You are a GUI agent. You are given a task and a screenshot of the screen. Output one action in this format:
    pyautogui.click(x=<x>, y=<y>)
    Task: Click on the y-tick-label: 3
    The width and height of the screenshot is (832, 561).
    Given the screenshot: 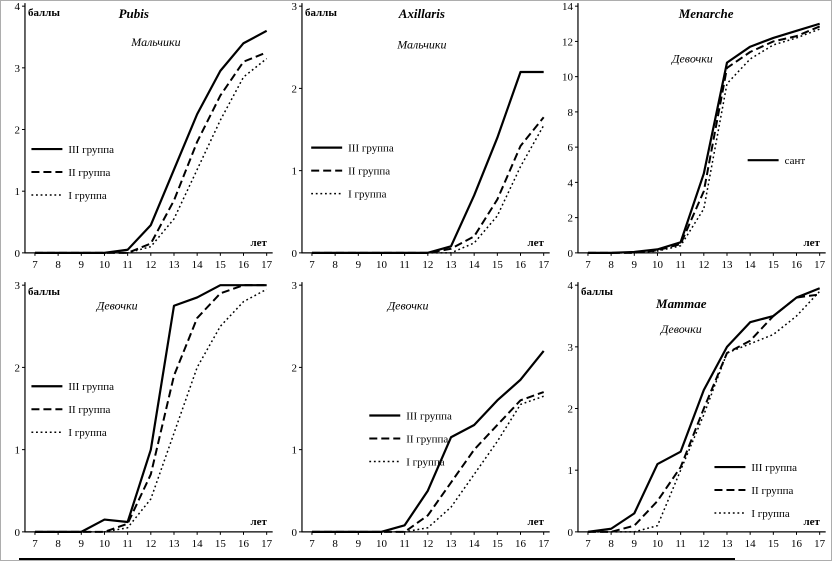 What is the action you would take?
    pyautogui.click(x=17, y=69)
    